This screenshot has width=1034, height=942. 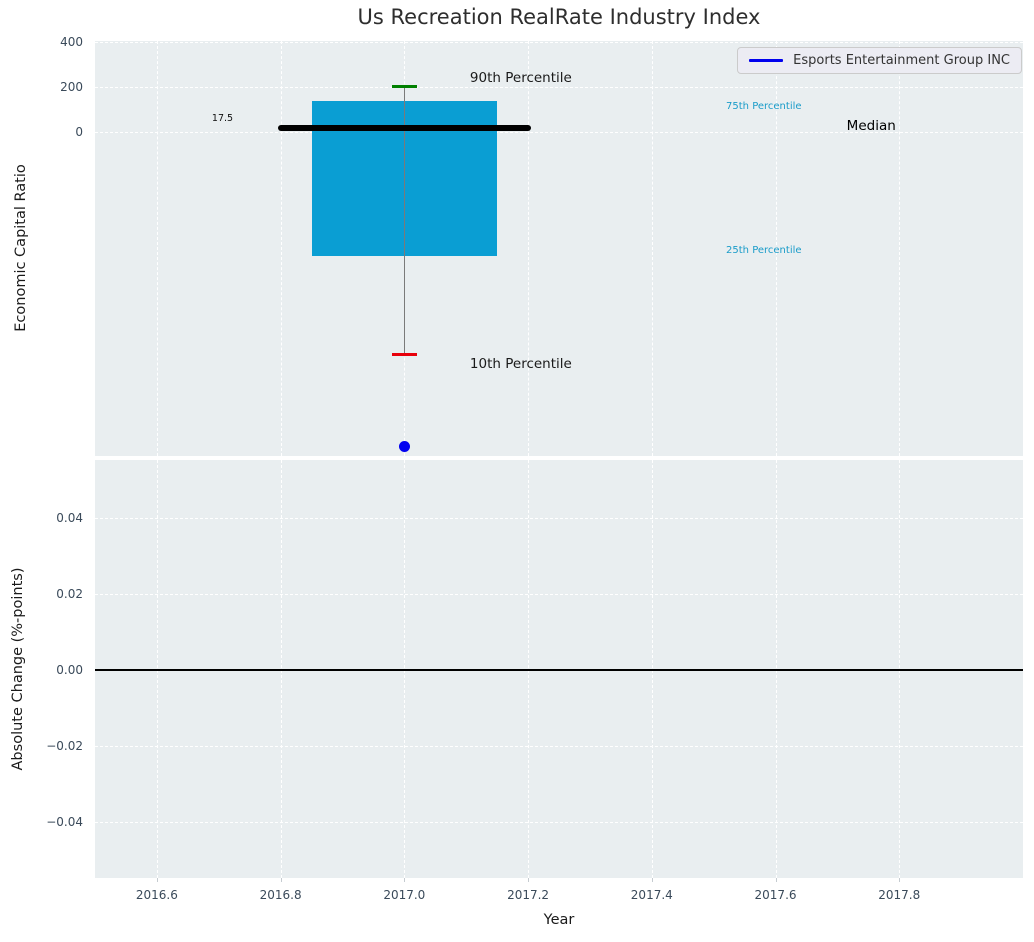 What do you see at coordinates (899, 895) in the screenshot?
I see `x-tick-label: 2017.8` at bounding box center [899, 895].